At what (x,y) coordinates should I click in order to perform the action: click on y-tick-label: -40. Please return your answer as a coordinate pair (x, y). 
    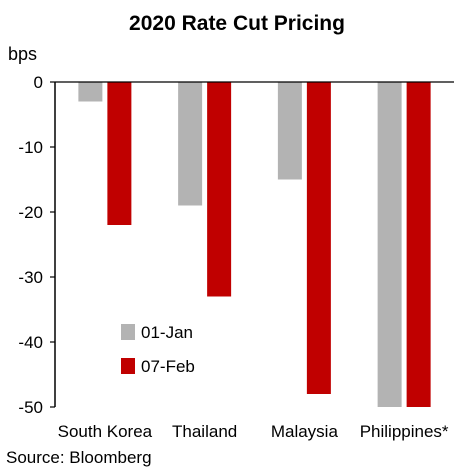
    Looking at the image, I should click on (30, 342).